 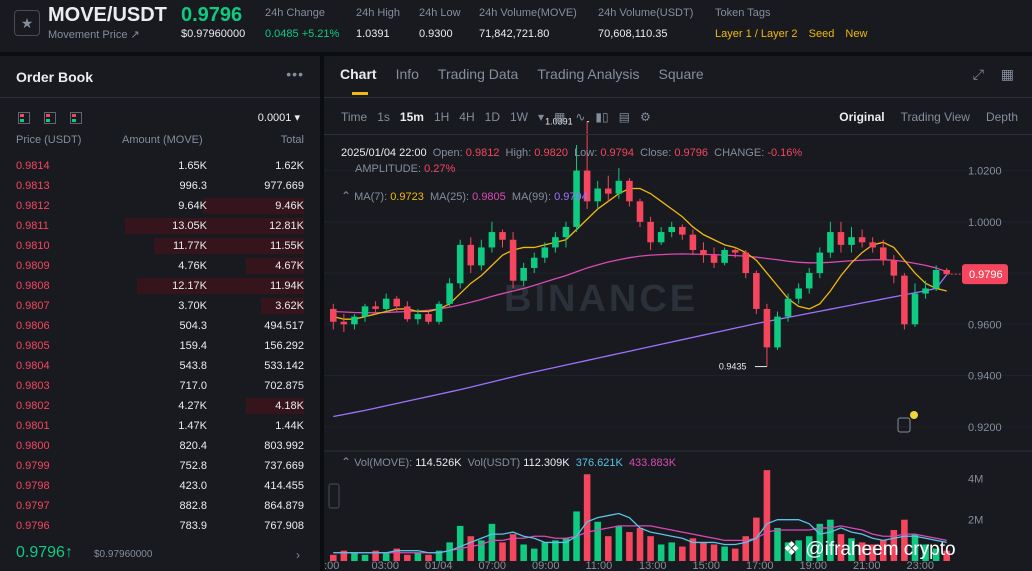 What do you see at coordinates (160, 466) in the screenshot?
I see `ask-row: 0.9799 752.8 737.669` at bounding box center [160, 466].